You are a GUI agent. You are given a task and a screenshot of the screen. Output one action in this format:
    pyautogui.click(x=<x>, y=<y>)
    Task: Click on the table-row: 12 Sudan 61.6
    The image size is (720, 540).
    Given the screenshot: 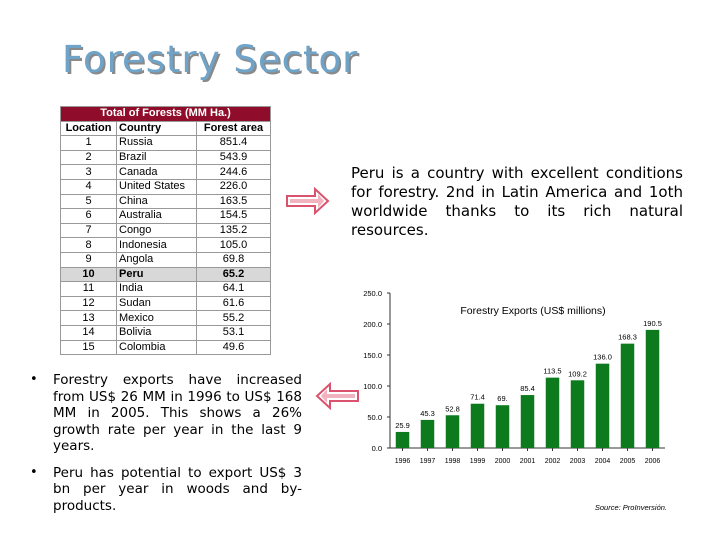 What is the action you would take?
    pyautogui.click(x=165, y=303)
    